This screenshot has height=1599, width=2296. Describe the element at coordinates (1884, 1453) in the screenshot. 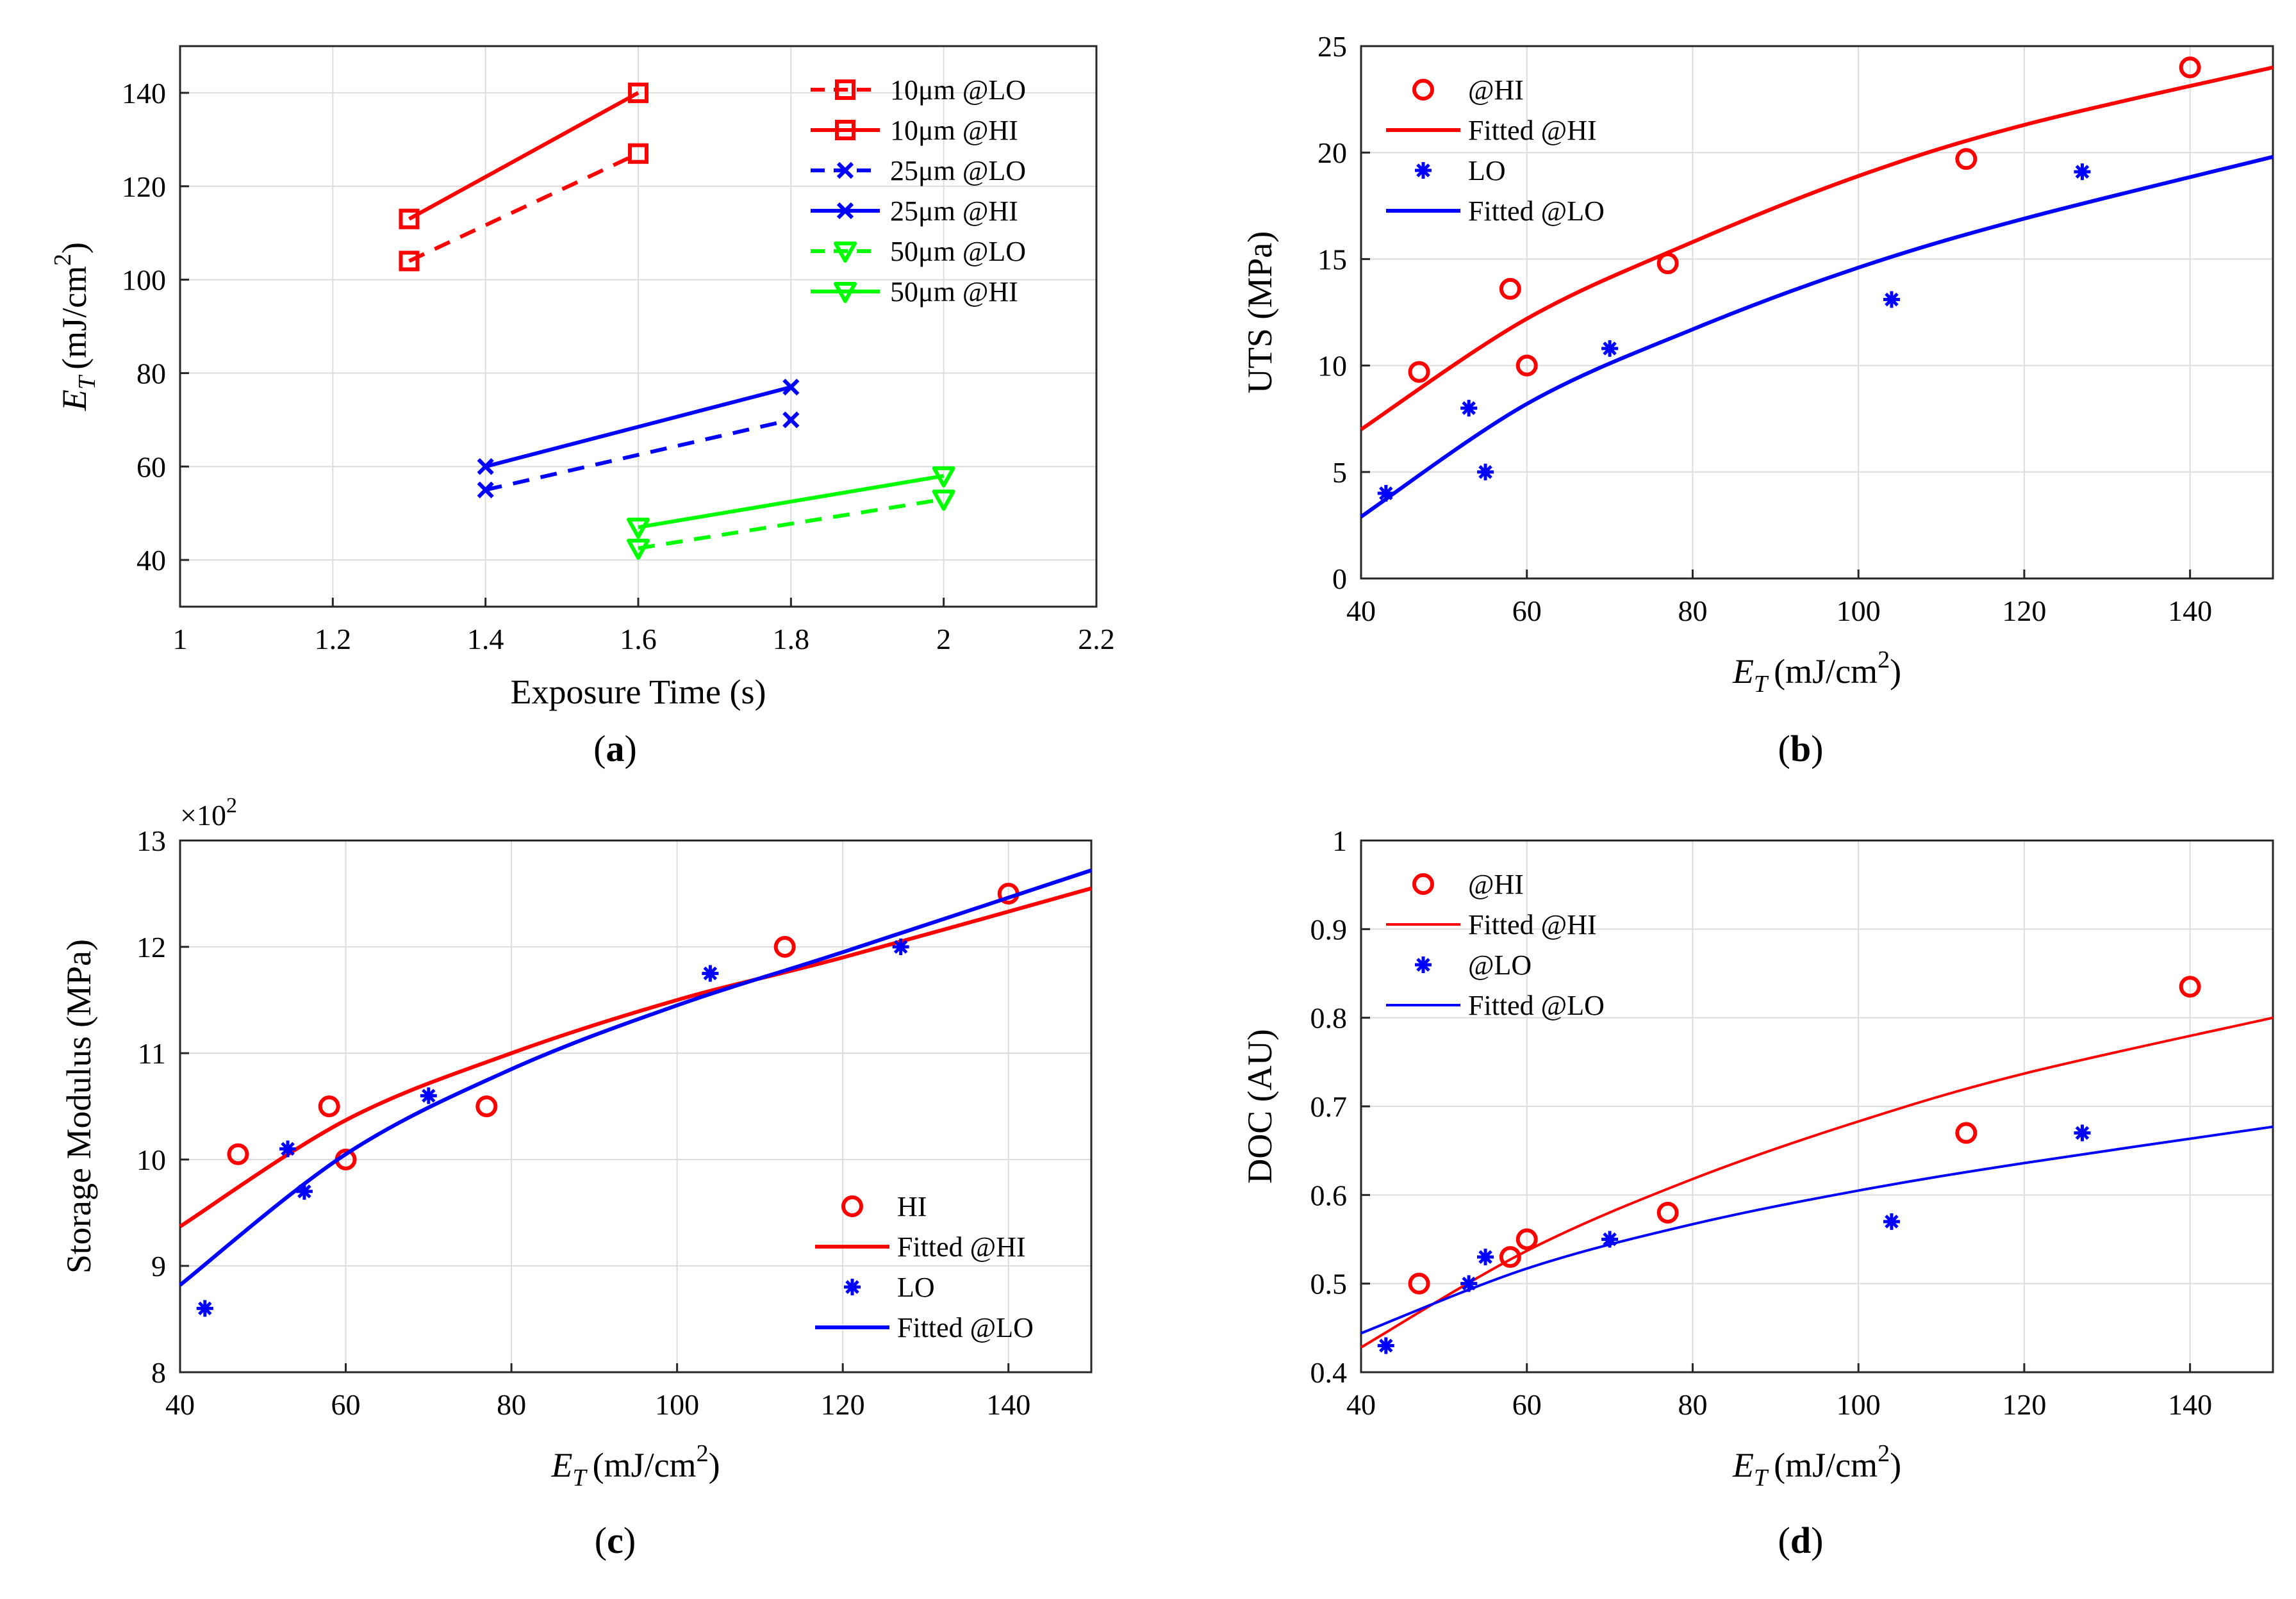

I see `x-label-superscript: 2` at that location.